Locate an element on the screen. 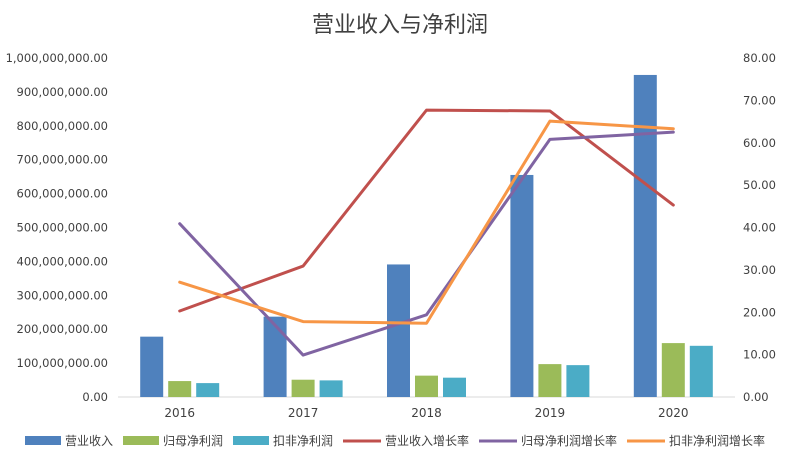 The height and width of the screenshot is (459, 800). left-tick-label: 700,000,000.00 is located at coordinates (62, 160).